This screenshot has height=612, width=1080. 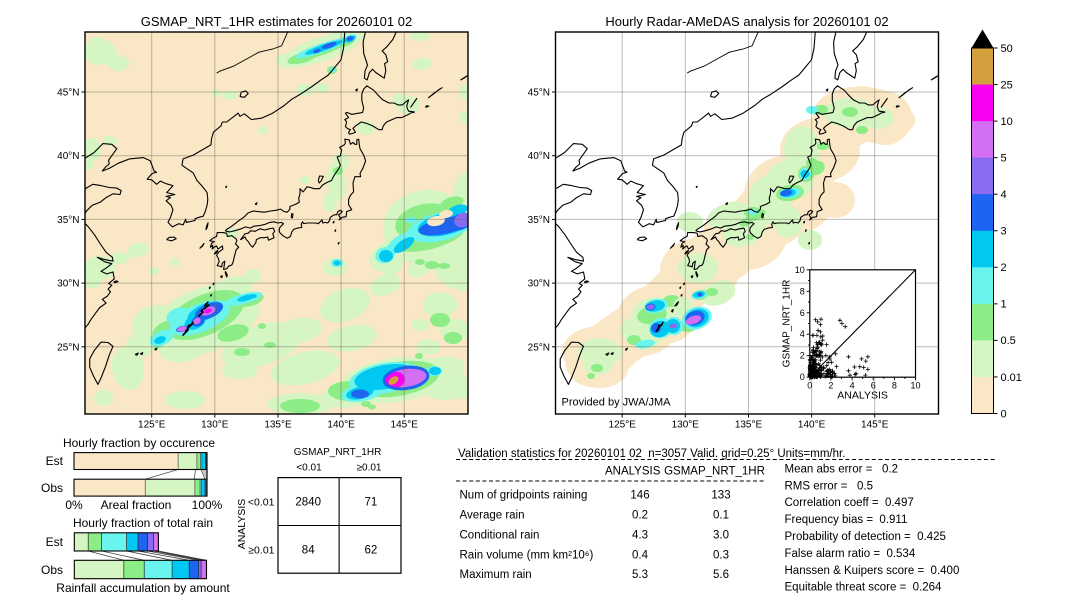 What do you see at coordinates (721, 535) in the screenshot?
I see `svg-text: 3.0` at bounding box center [721, 535].